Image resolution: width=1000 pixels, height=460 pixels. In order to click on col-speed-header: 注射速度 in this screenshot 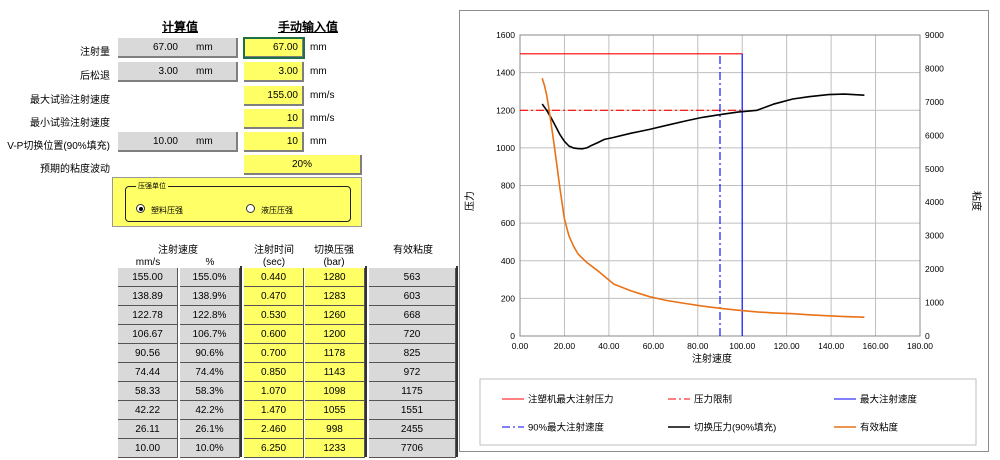, I will do `click(178, 250)`.